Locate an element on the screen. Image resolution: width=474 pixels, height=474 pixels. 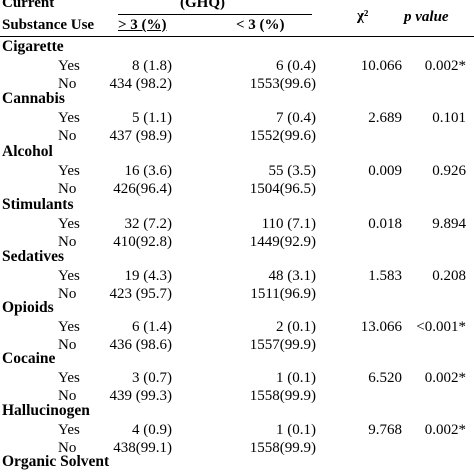
table-row: Yes 16 (3.6) 55 (3.5) 0.009 0.926 is located at coordinates (237, 171).